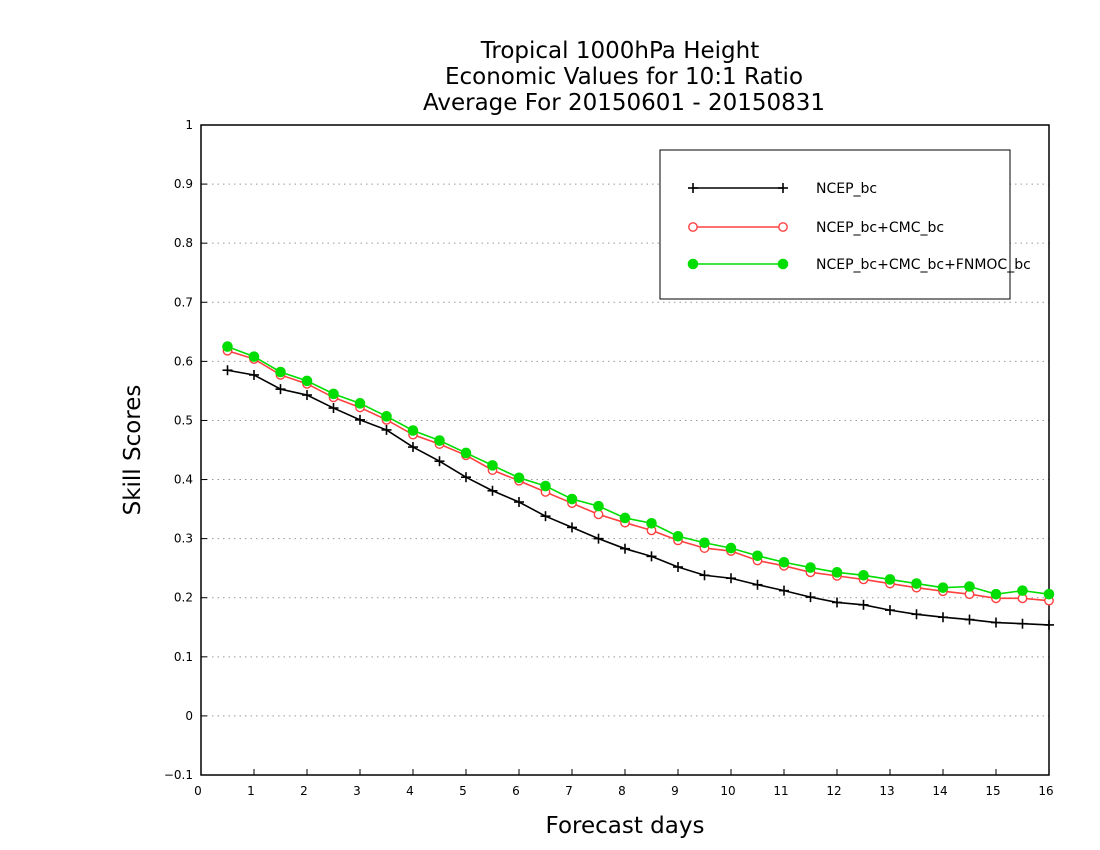 Image resolution: width=1100 pixels, height=850 pixels. I want to click on legend-label: NCEP_bc+CMC_bc, so click(880, 228).